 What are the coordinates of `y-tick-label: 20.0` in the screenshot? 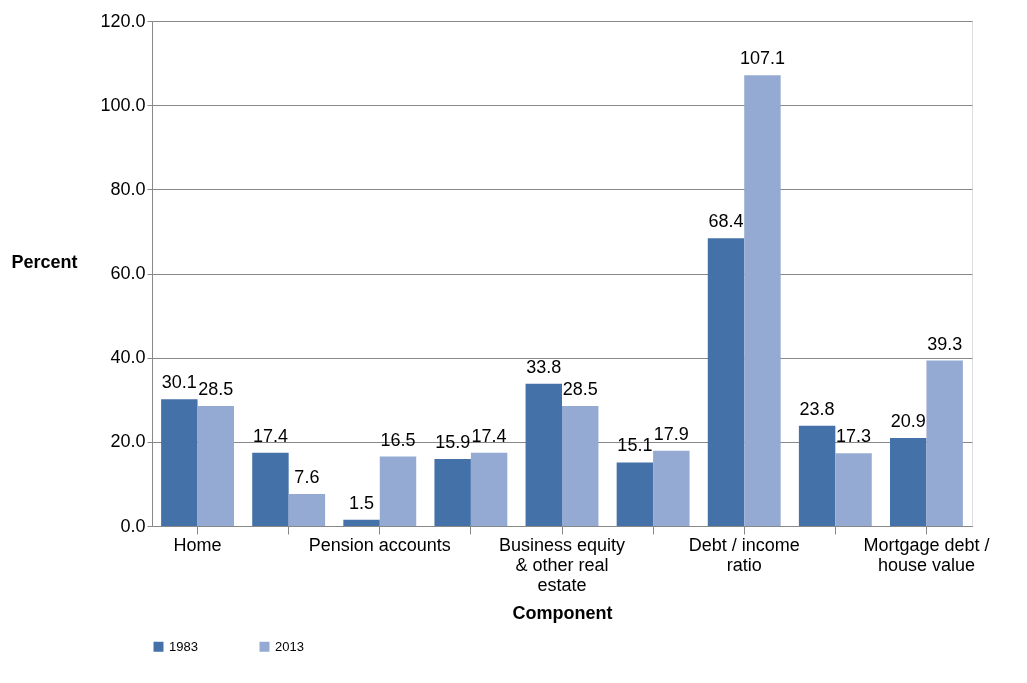 It's located at (128, 441).